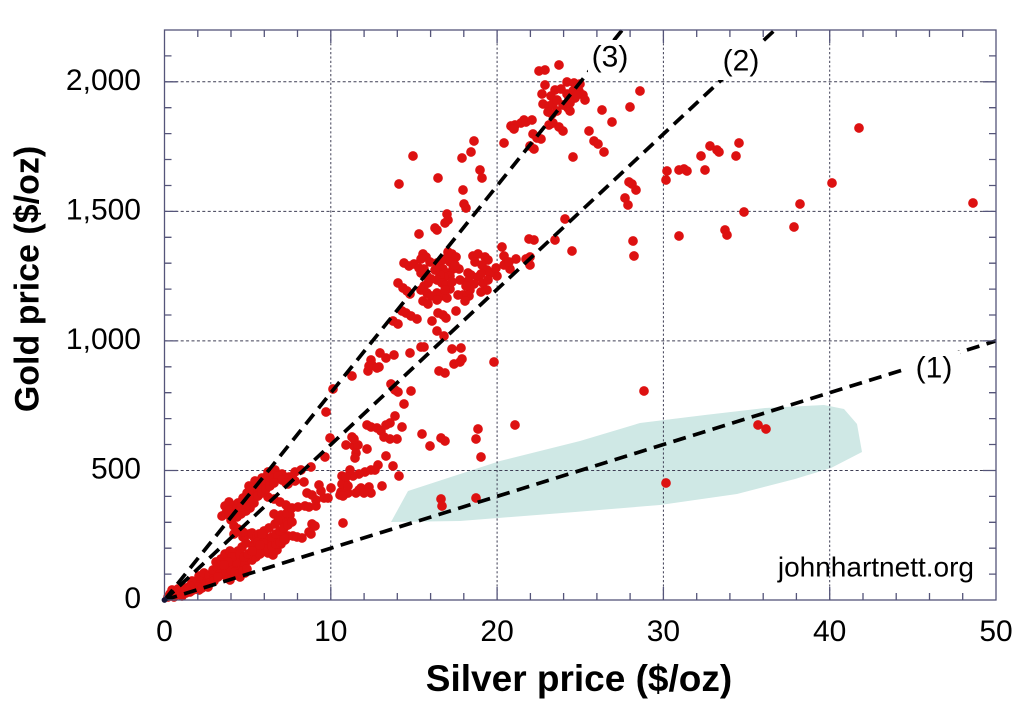 Image resolution: width=1024 pixels, height=716 pixels. What do you see at coordinates (28, 279) in the screenshot?
I see `svg-text: Gold price ($/oz)` at bounding box center [28, 279].